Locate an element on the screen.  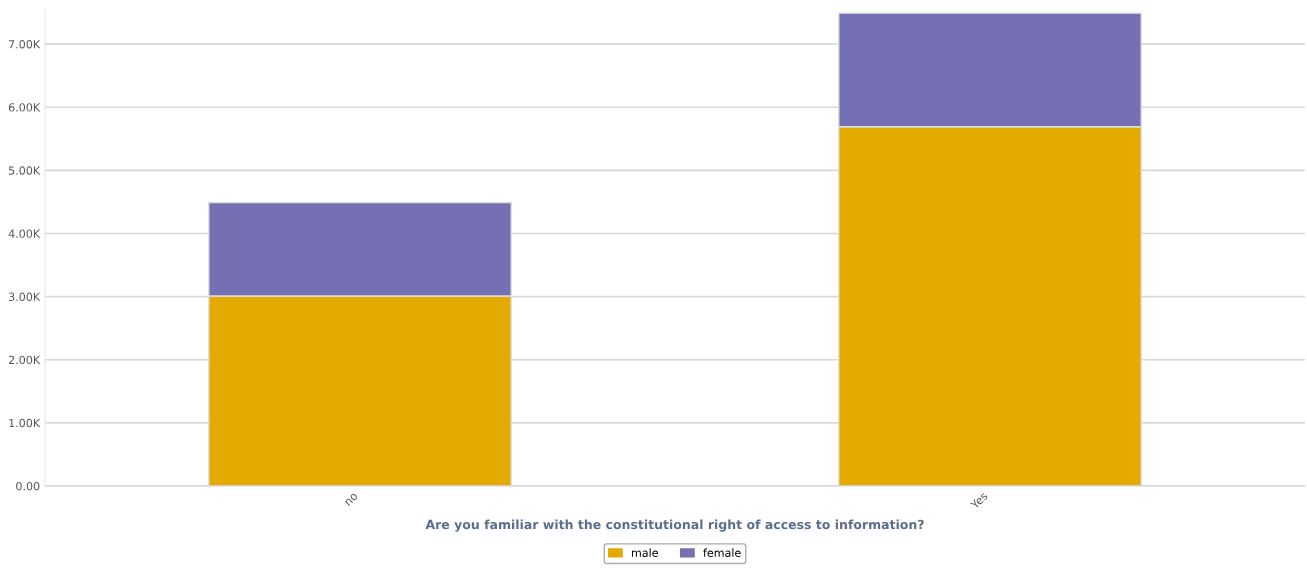
y-tick-label: 4.00K is located at coordinates (24, 233).